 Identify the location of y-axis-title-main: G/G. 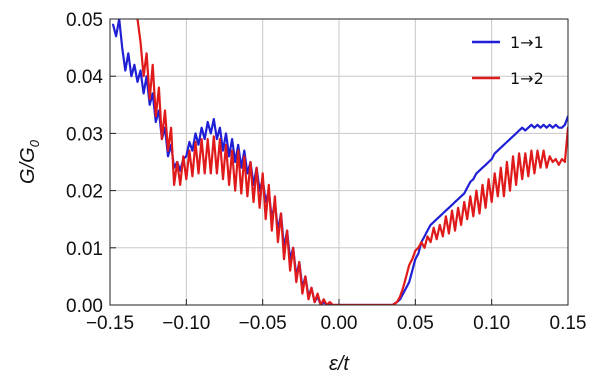
(28, 165).